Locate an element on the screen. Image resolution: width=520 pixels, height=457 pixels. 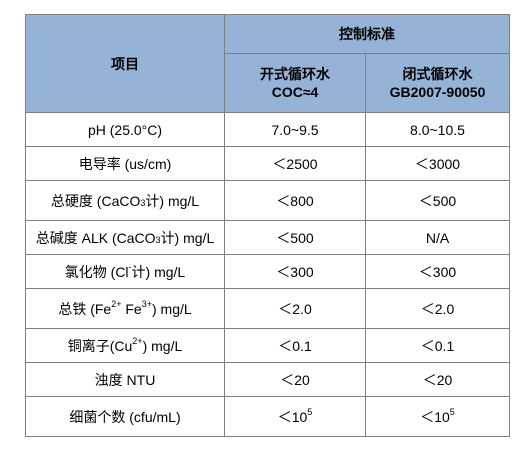
row-closed-value: ＜20 is located at coordinates (437, 379).